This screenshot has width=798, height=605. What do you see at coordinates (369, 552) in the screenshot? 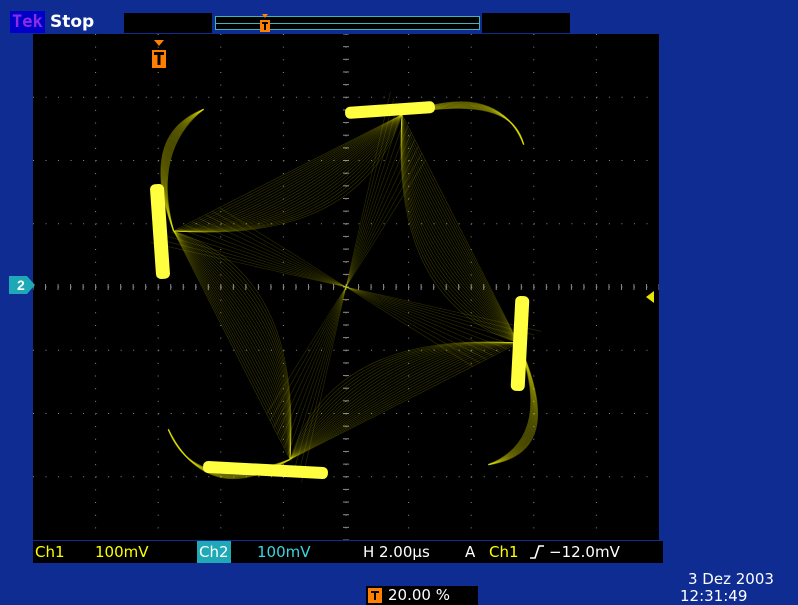
I see `horizontal-label: H` at bounding box center [369, 552].